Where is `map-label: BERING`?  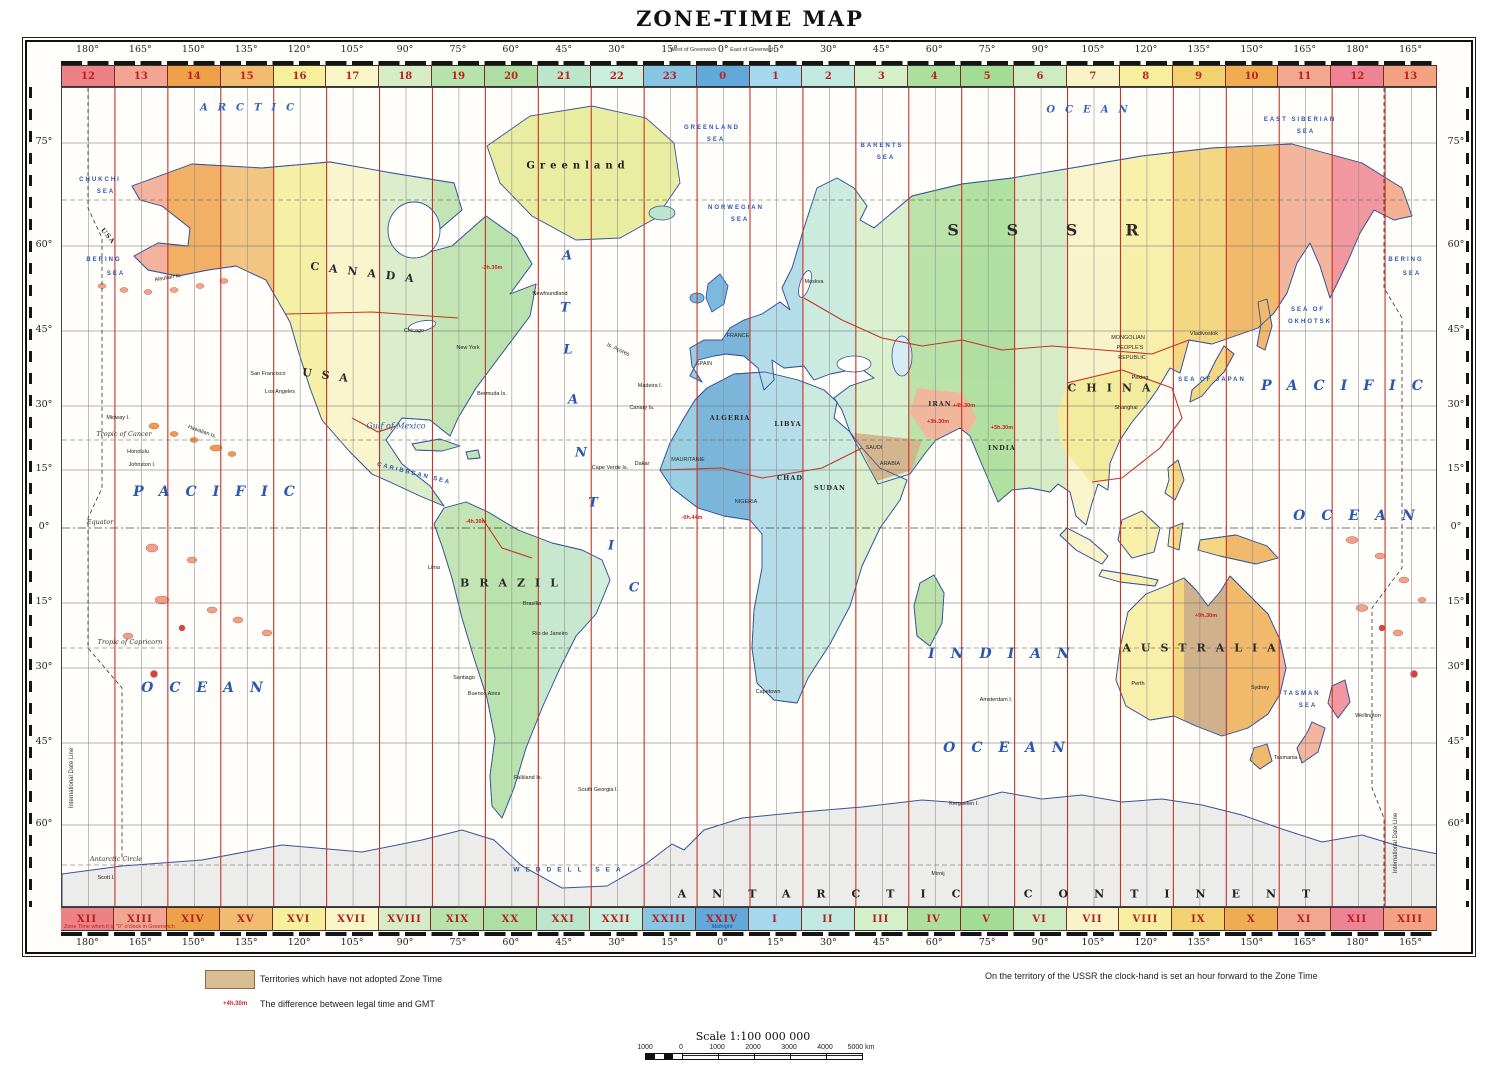 map-label: BERING is located at coordinates (104, 260).